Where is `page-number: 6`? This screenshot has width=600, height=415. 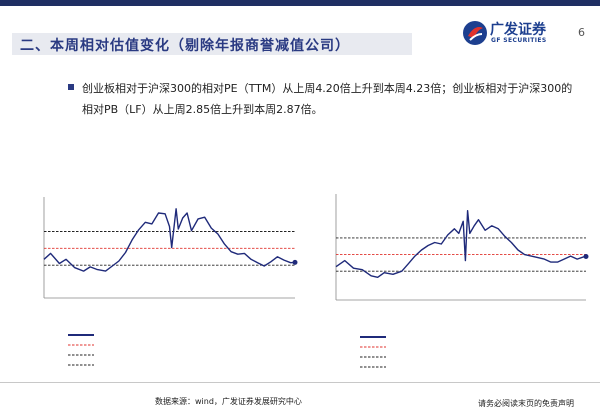
page-number: 6 is located at coordinates (581, 32).